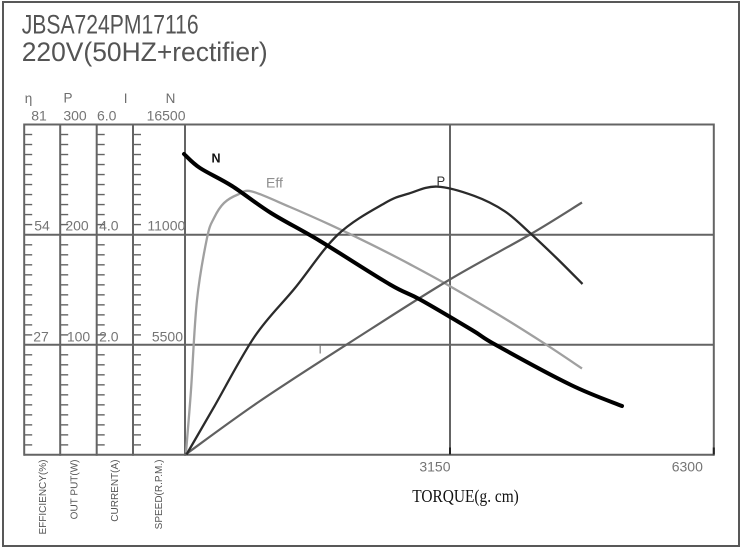 The width and height of the screenshot is (740, 550). I want to click on svg-text: 6300, so click(687, 466).